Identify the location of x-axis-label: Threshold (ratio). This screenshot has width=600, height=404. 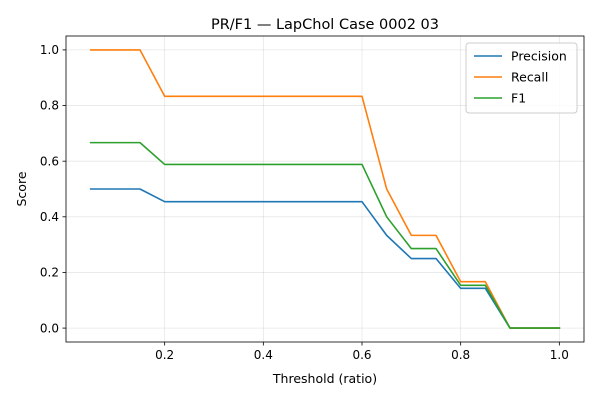
(324, 378).